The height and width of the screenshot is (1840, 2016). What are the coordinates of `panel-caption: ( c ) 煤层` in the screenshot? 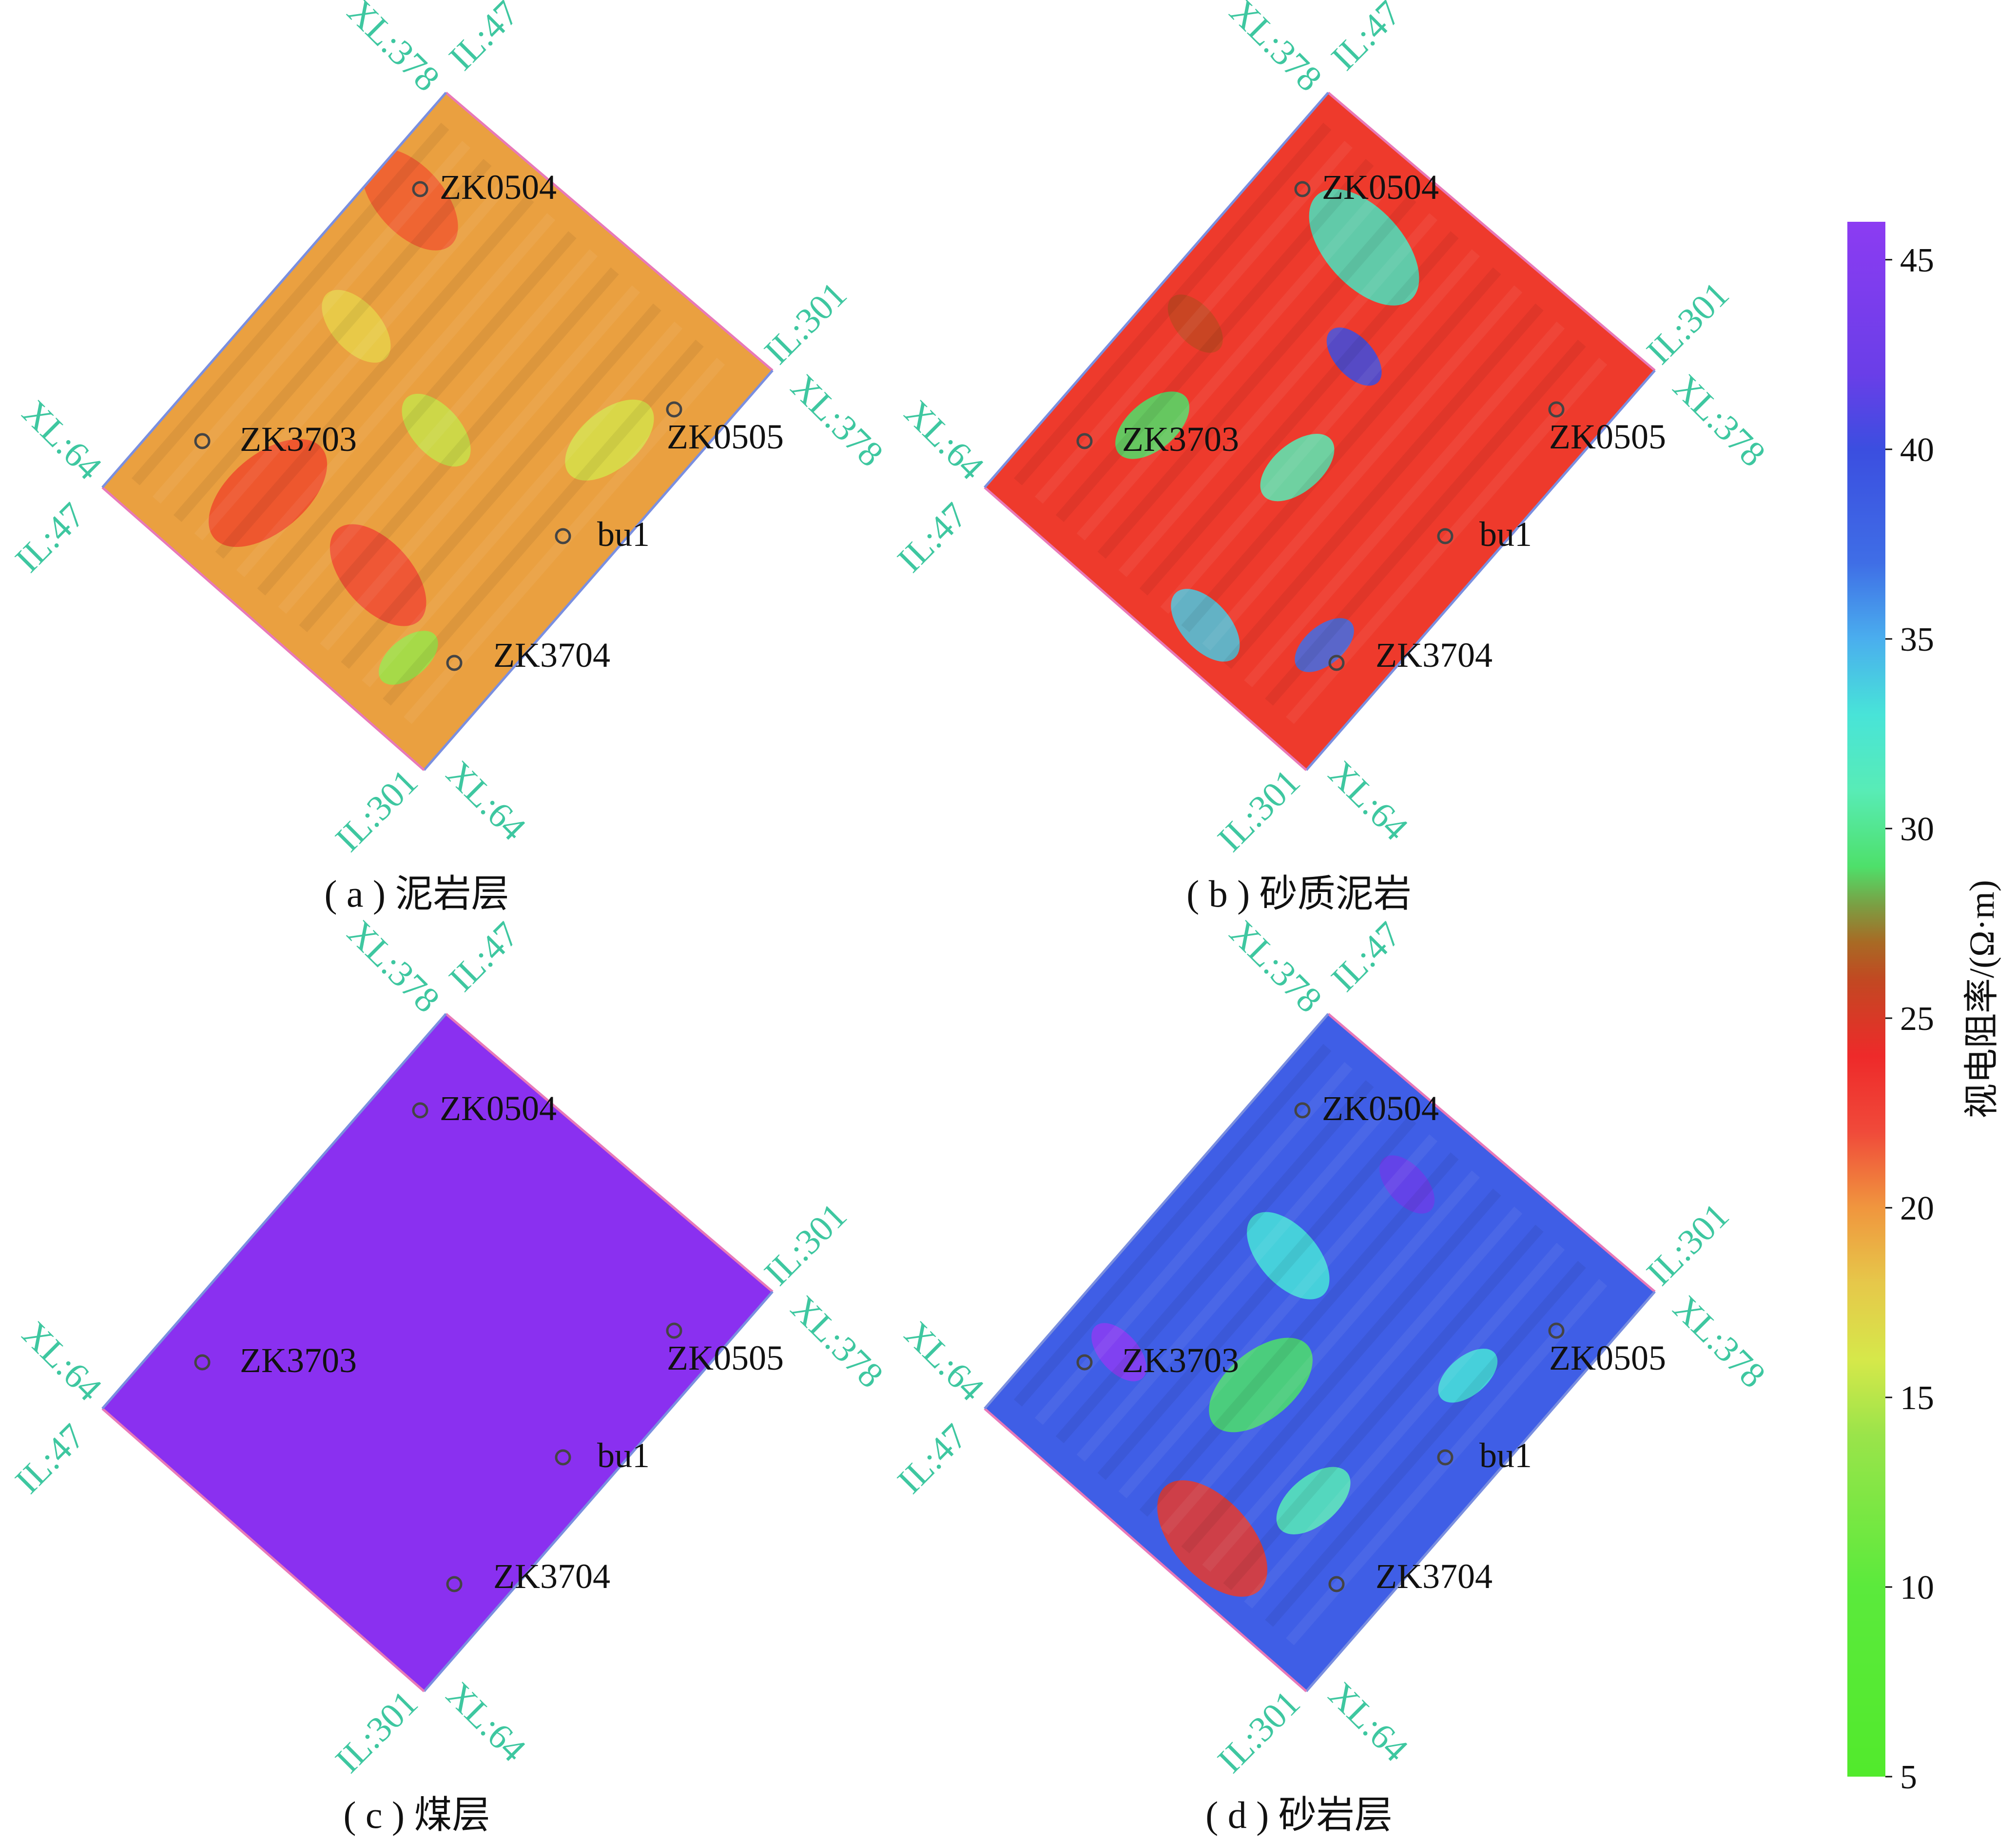 It's located at (416, 1815).